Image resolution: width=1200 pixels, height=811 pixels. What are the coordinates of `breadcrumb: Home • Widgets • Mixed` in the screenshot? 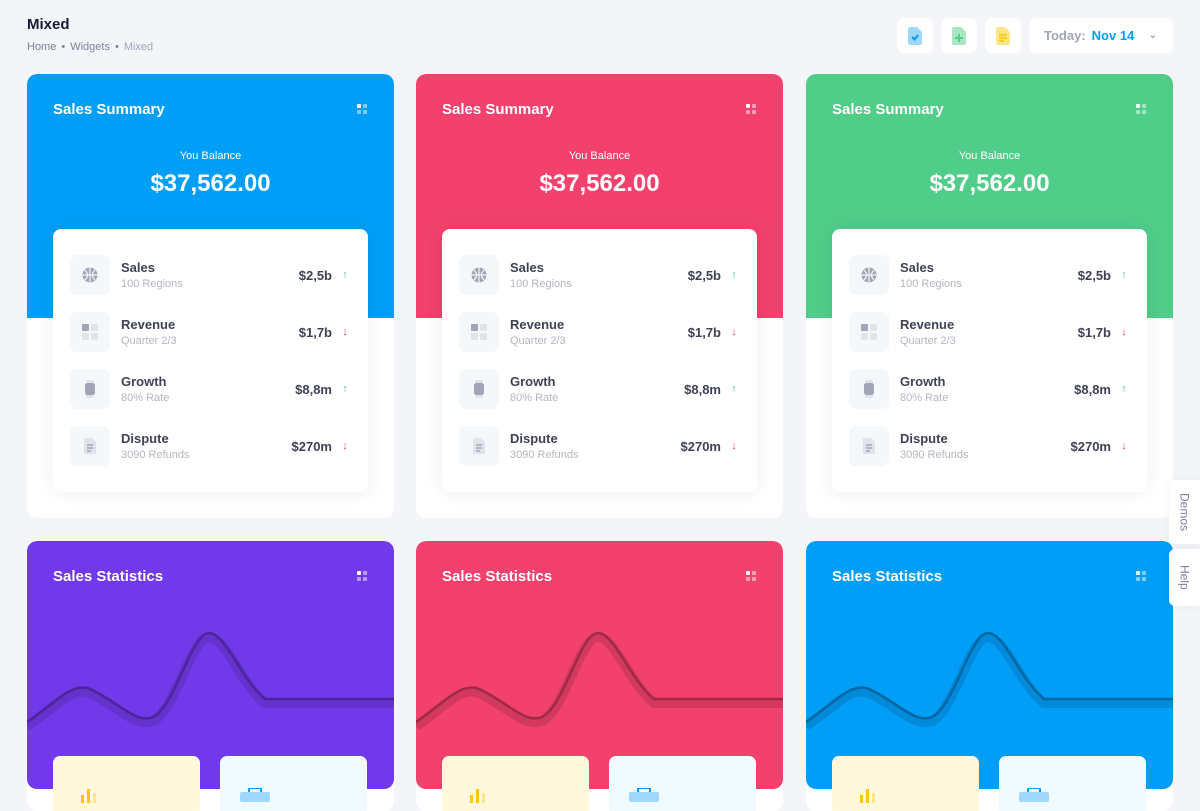 It's located at (90, 47).